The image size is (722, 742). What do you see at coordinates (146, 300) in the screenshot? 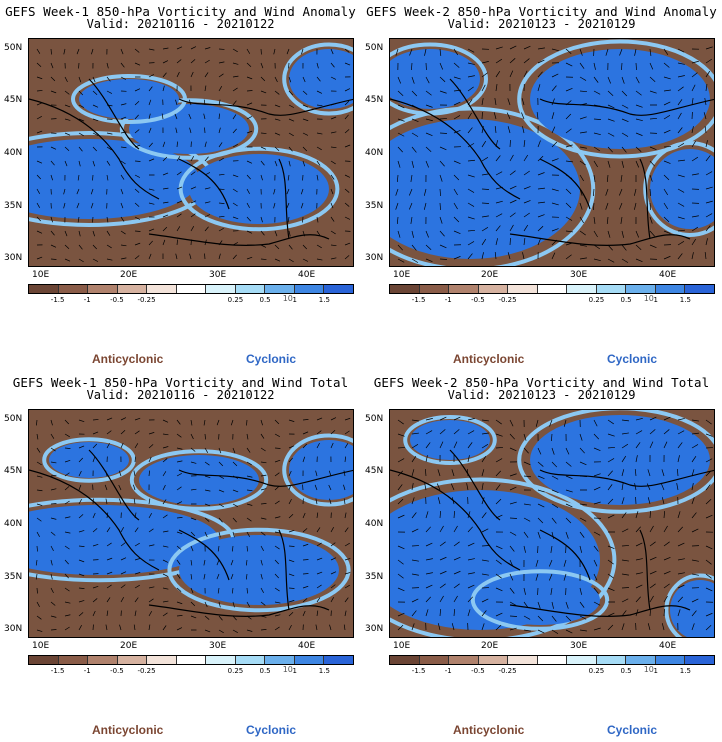
I see `colorbar-tick: -0.25` at bounding box center [146, 300].